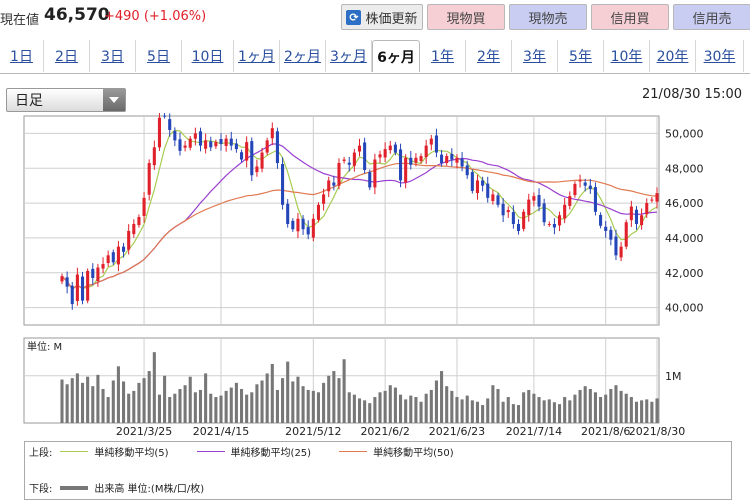  I want to click on margin-sell-button: 信用売, so click(711, 17).